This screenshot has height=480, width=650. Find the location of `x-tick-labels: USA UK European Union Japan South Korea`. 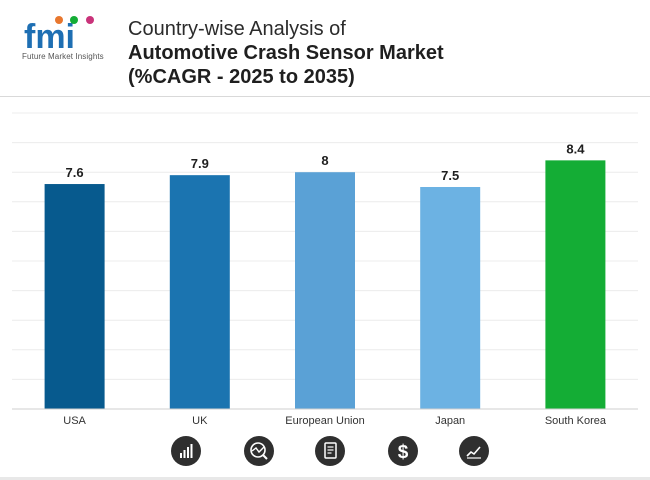

x-tick-labels: USA UK European Union Japan South Korea is located at coordinates (335, 421).